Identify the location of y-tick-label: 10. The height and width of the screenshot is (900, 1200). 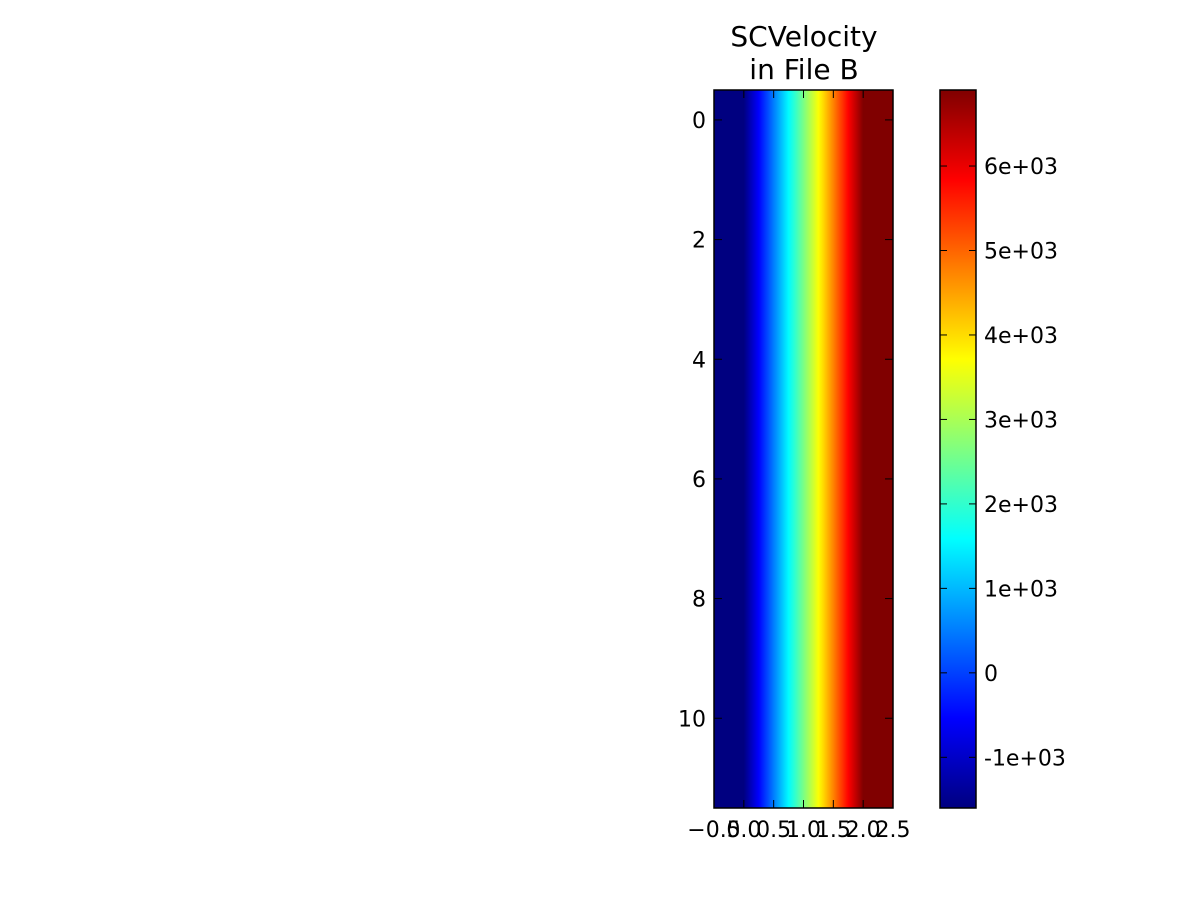
(692, 719).